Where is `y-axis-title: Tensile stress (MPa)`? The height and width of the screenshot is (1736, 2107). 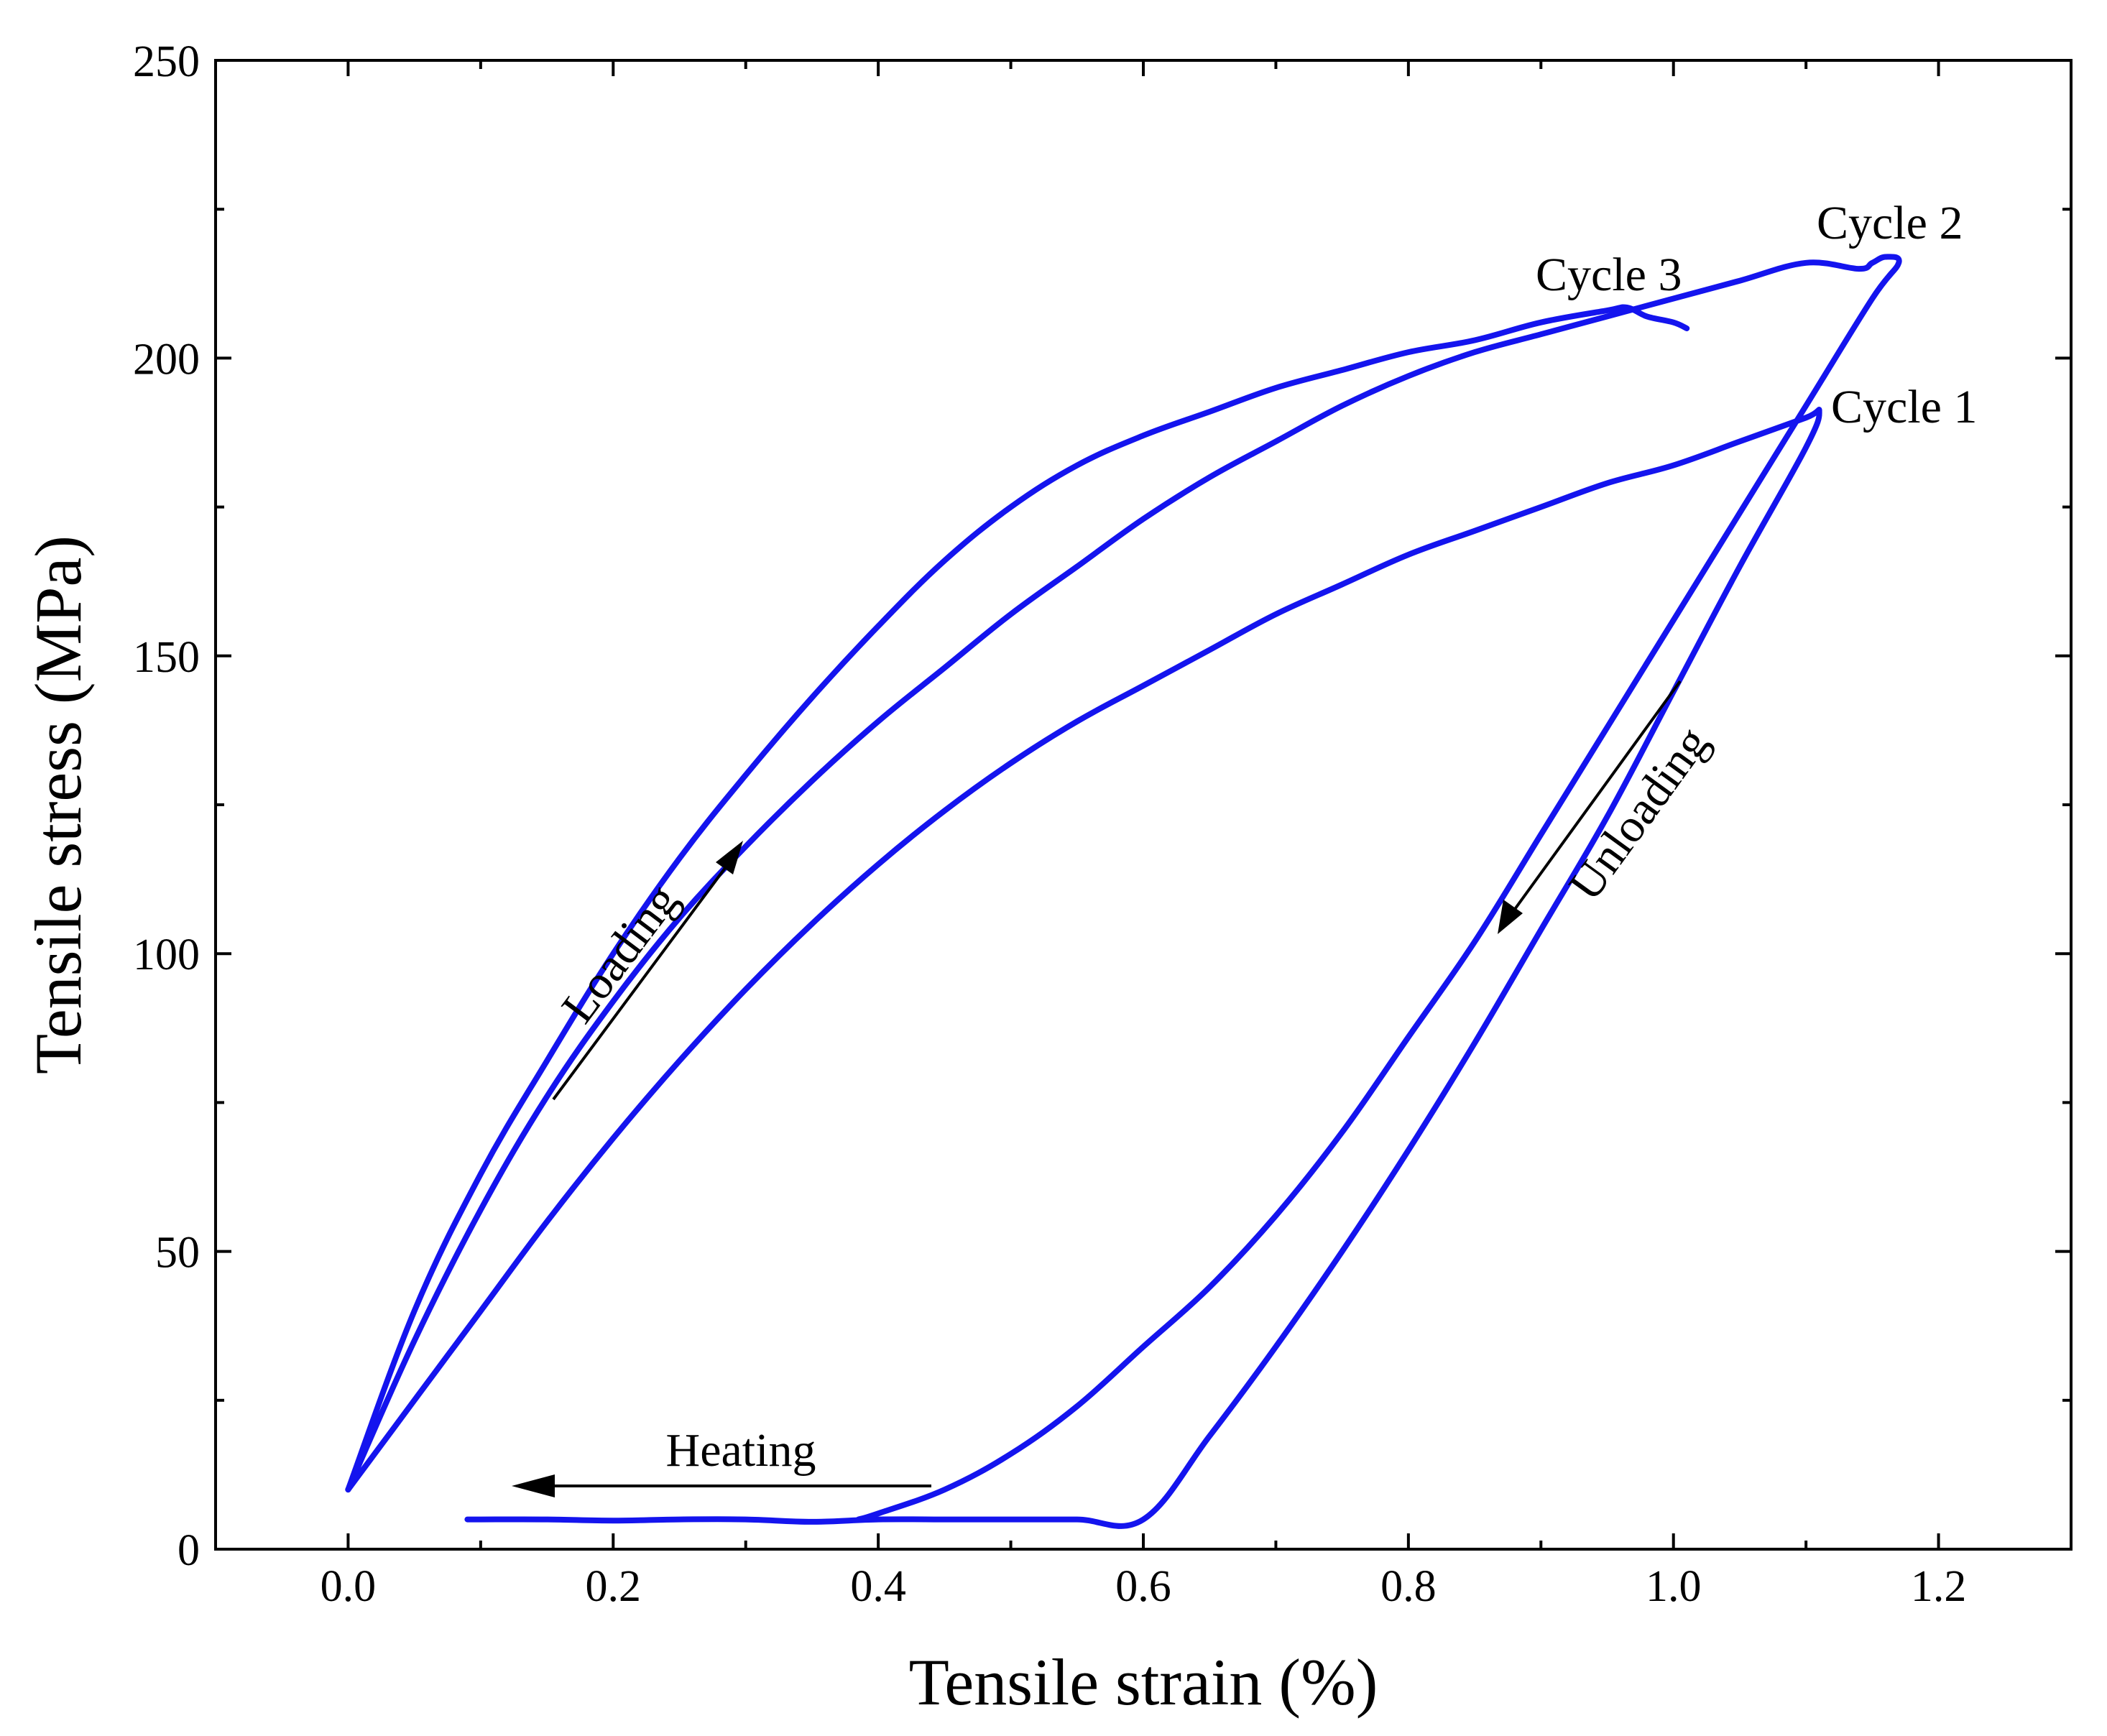 y-axis-title: Tensile stress (MPa) is located at coordinates (59, 804).